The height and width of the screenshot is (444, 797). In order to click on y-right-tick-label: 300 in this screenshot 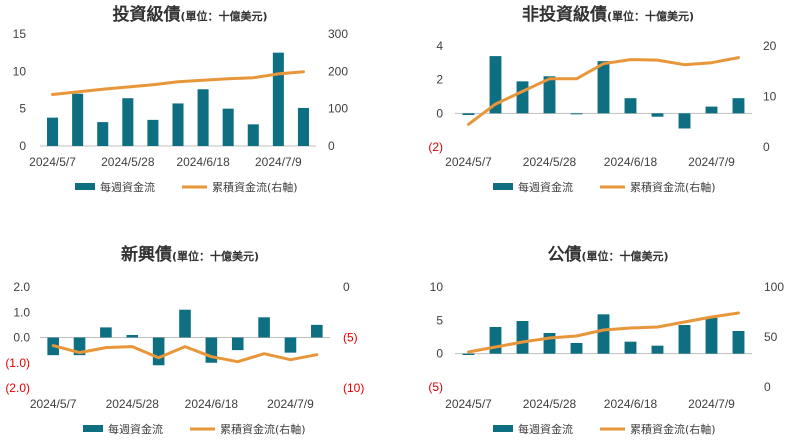, I will do `click(338, 34)`.